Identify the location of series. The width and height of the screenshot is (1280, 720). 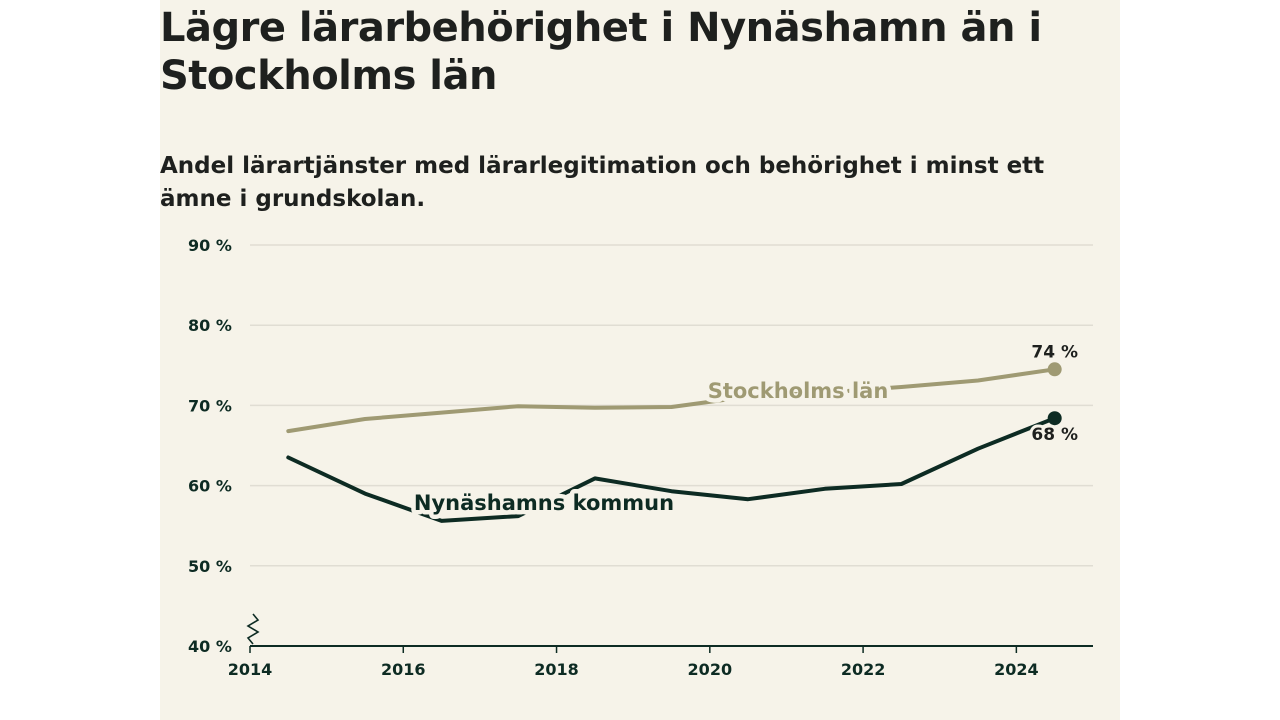
(674, 442).